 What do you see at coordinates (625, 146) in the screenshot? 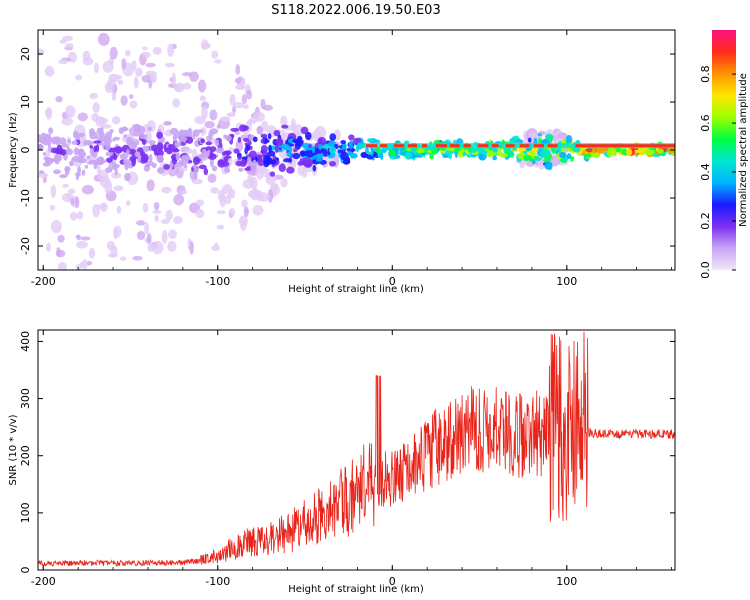
I see `spectrogram-line-core` at bounding box center [625, 146].